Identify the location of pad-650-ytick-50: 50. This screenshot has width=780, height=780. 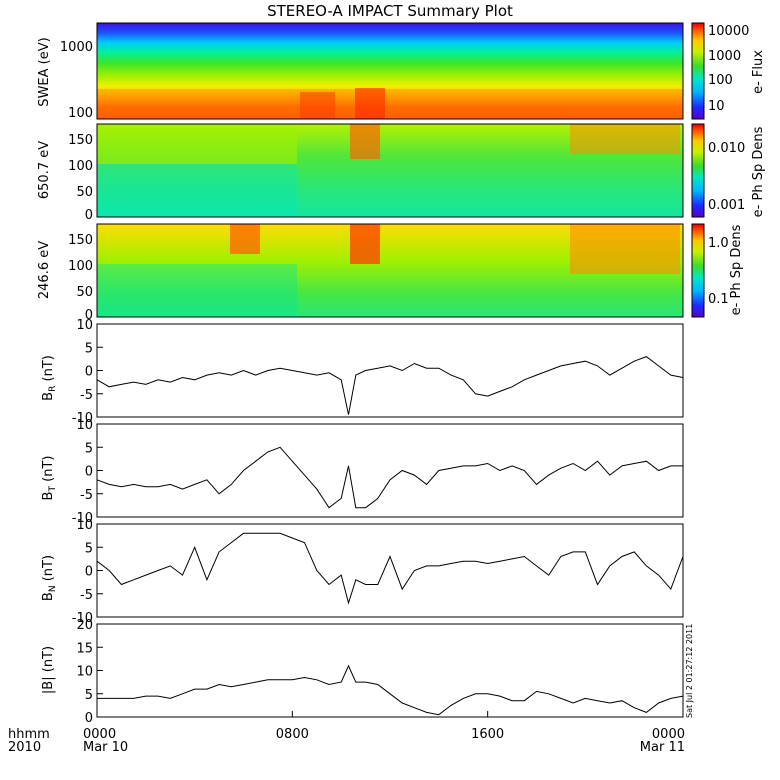
(84, 192).